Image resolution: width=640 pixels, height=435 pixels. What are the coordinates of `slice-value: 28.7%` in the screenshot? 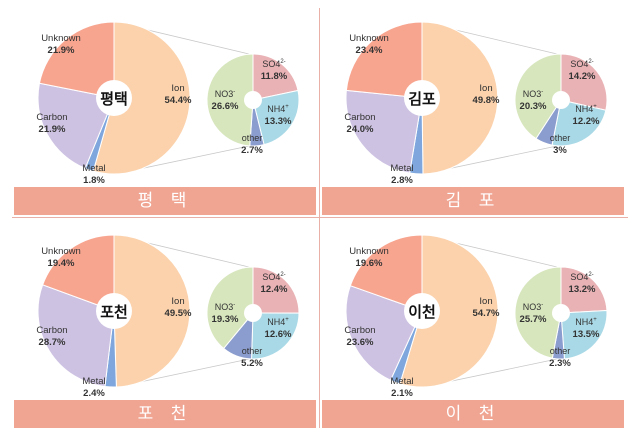 It's located at (52, 342).